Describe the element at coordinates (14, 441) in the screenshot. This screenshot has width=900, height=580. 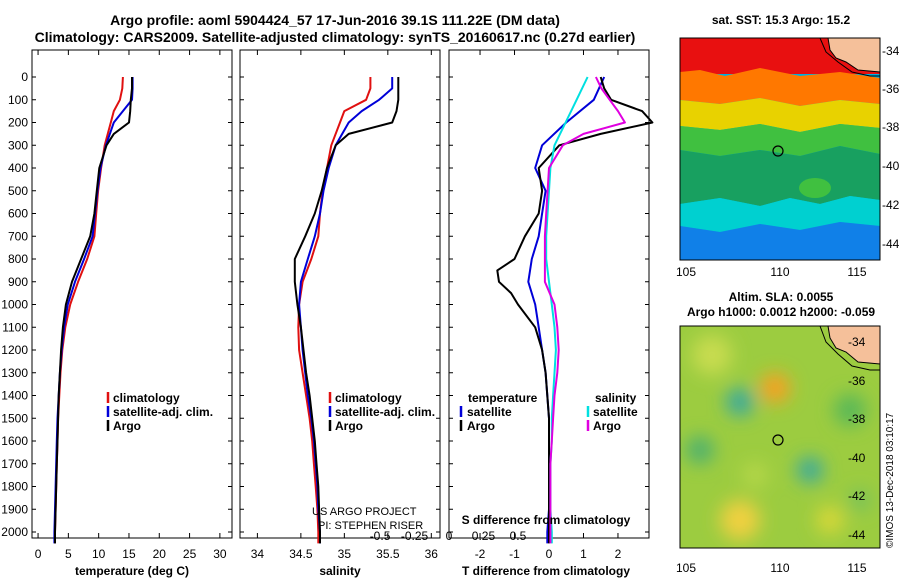
I see `depth-tick-label: 1600` at that location.